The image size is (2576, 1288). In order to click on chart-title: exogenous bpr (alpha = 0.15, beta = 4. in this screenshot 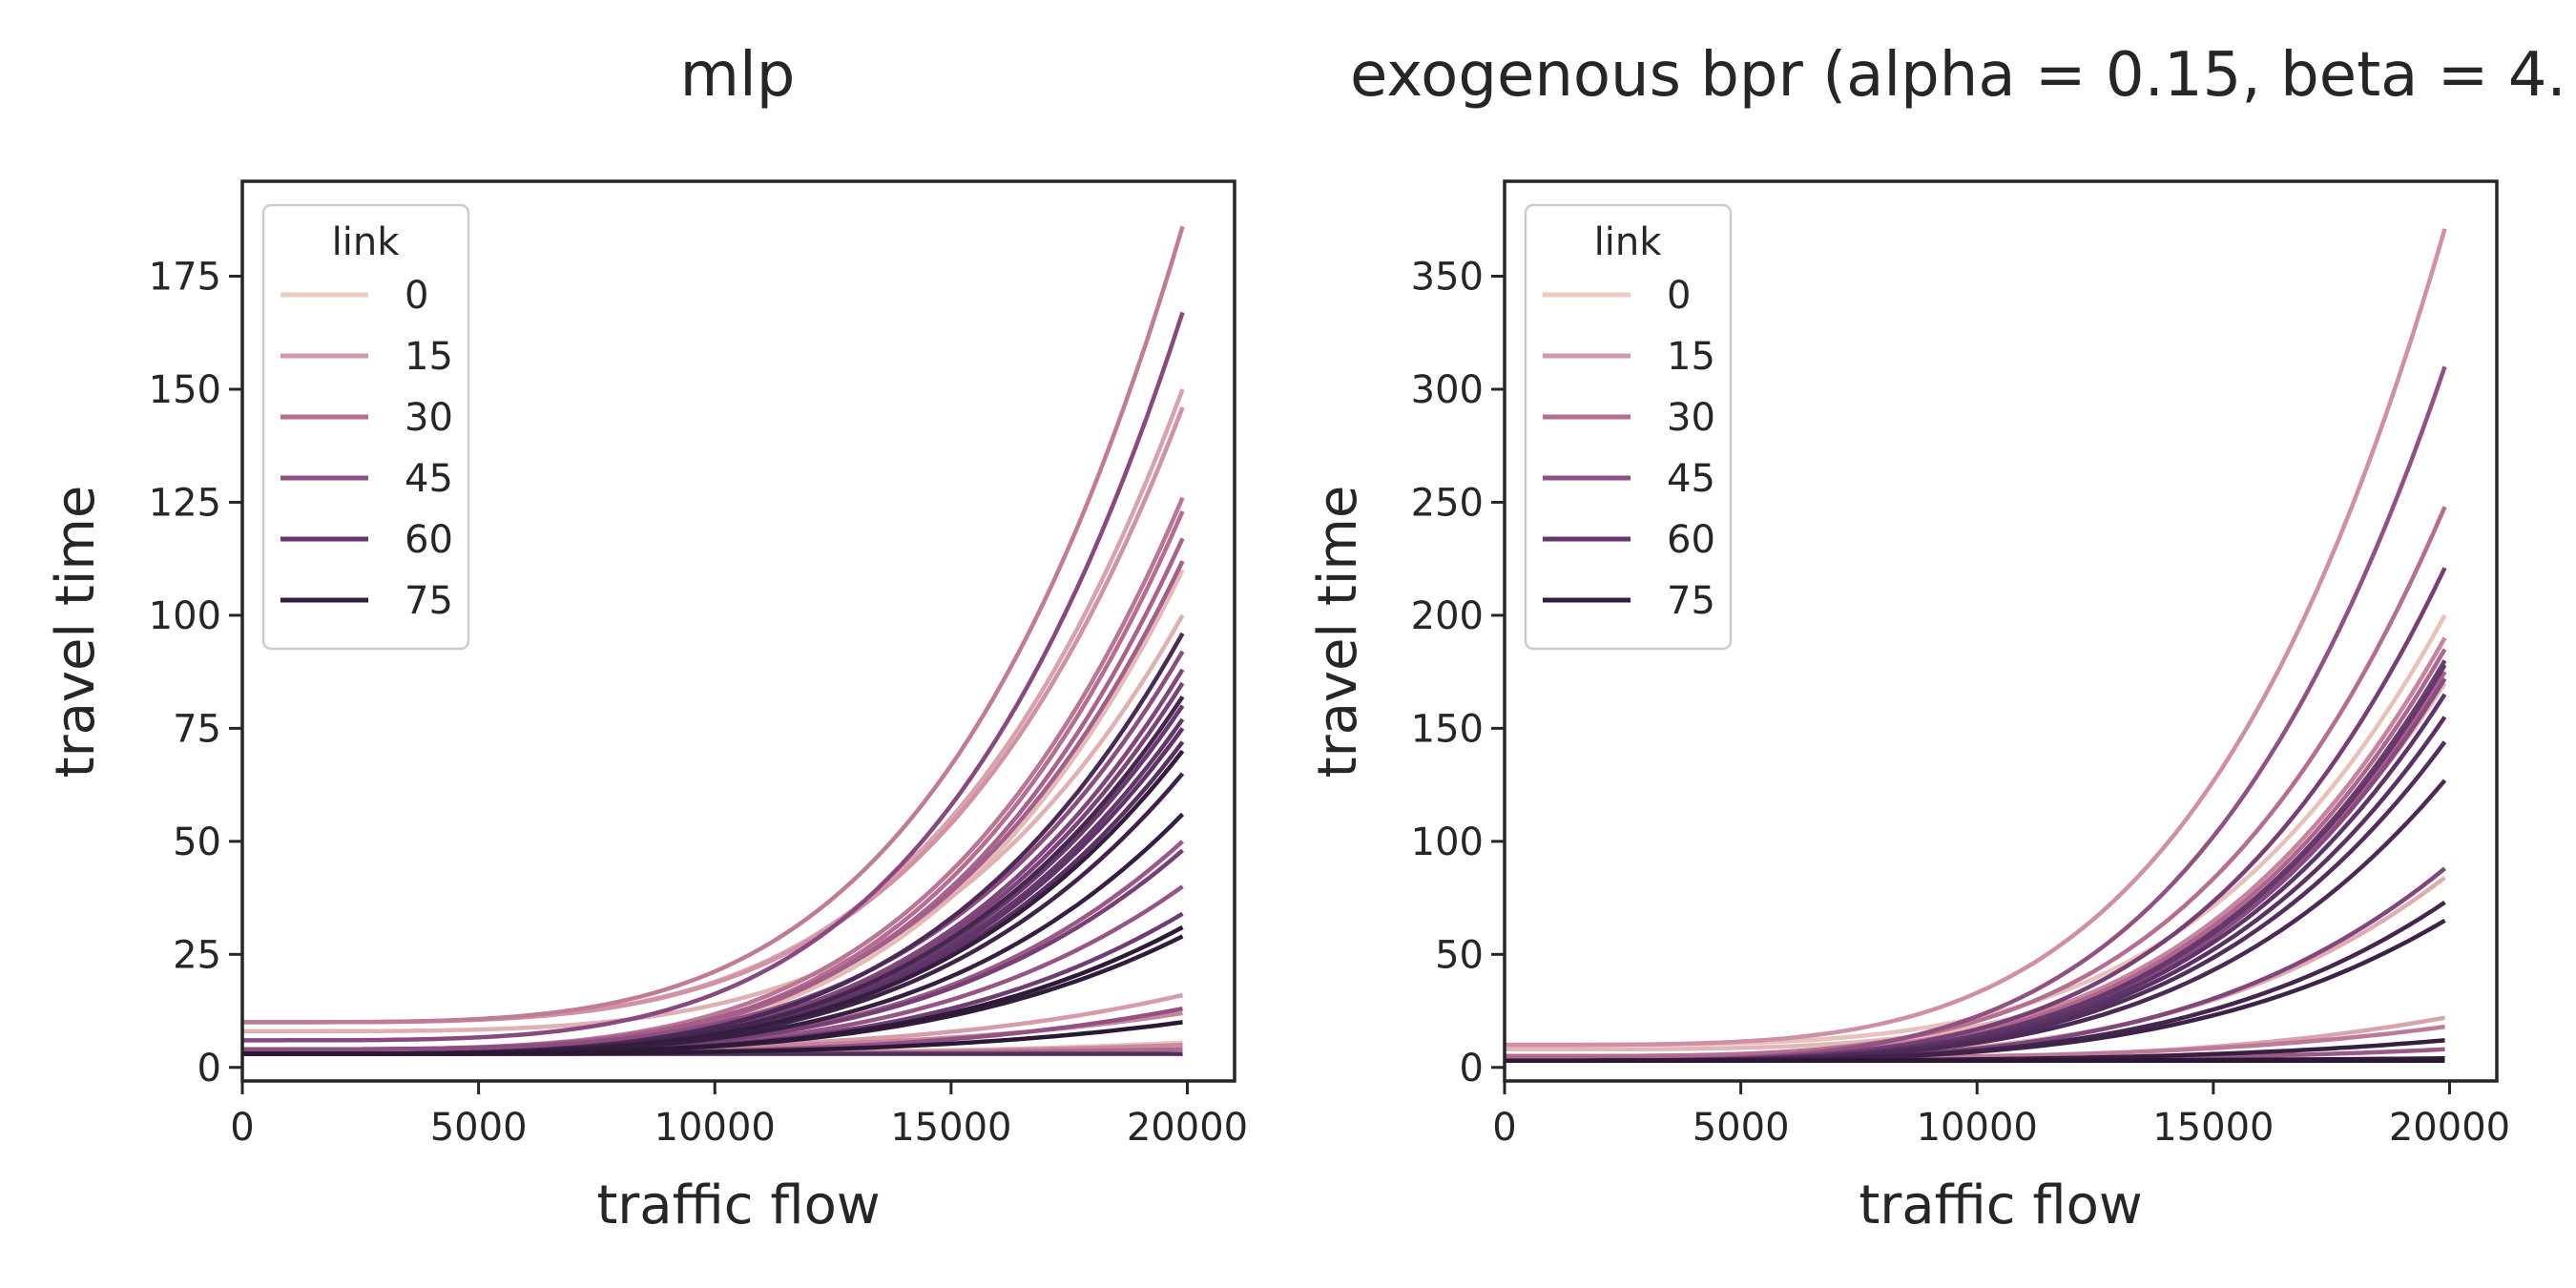, I will do `click(1958, 75)`.